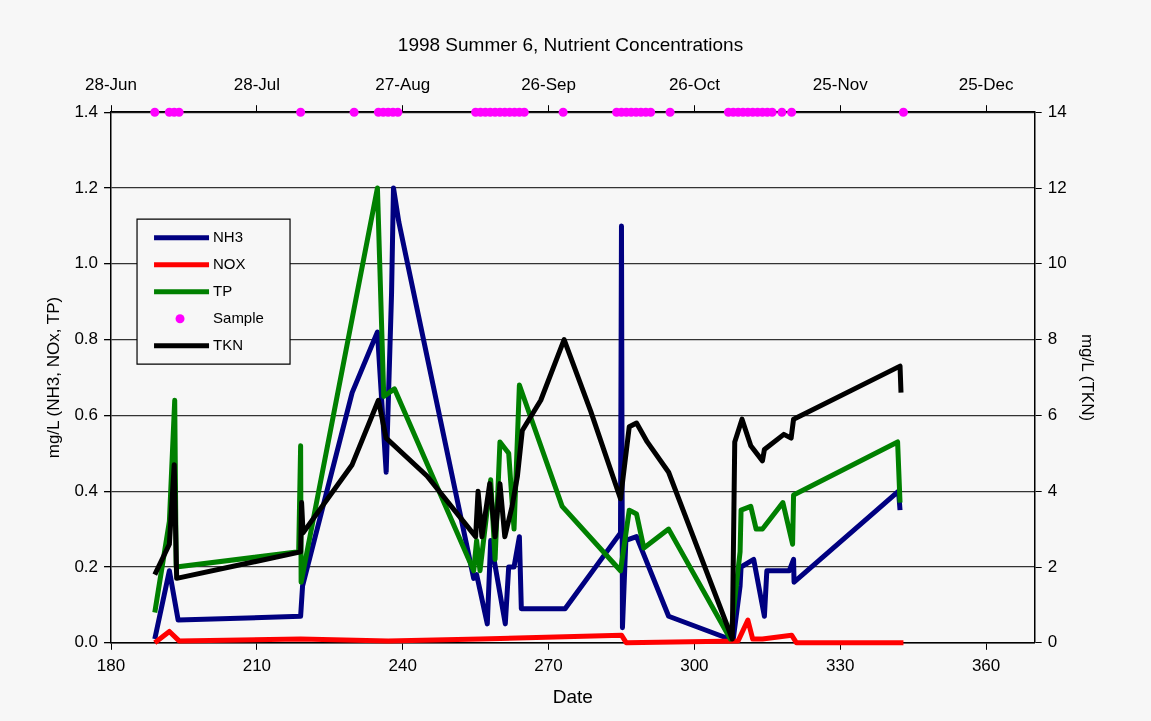 The width and height of the screenshot is (1151, 721). What do you see at coordinates (548, 665) in the screenshot?
I see `x-tick-label: 270` at bounding box center [548, 665].